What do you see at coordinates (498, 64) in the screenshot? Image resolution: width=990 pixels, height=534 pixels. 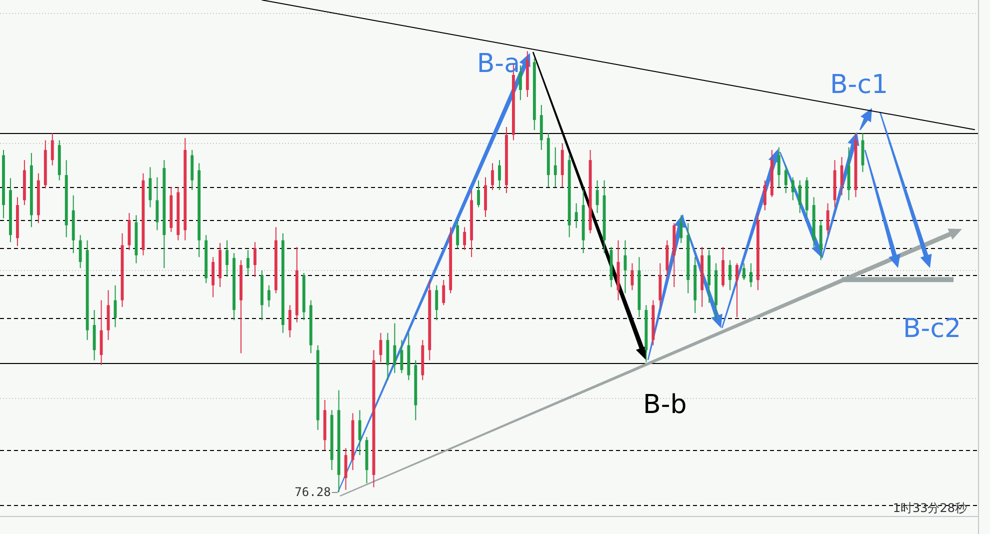 I see `annotation: B-a` at bounding box center [498, 64].